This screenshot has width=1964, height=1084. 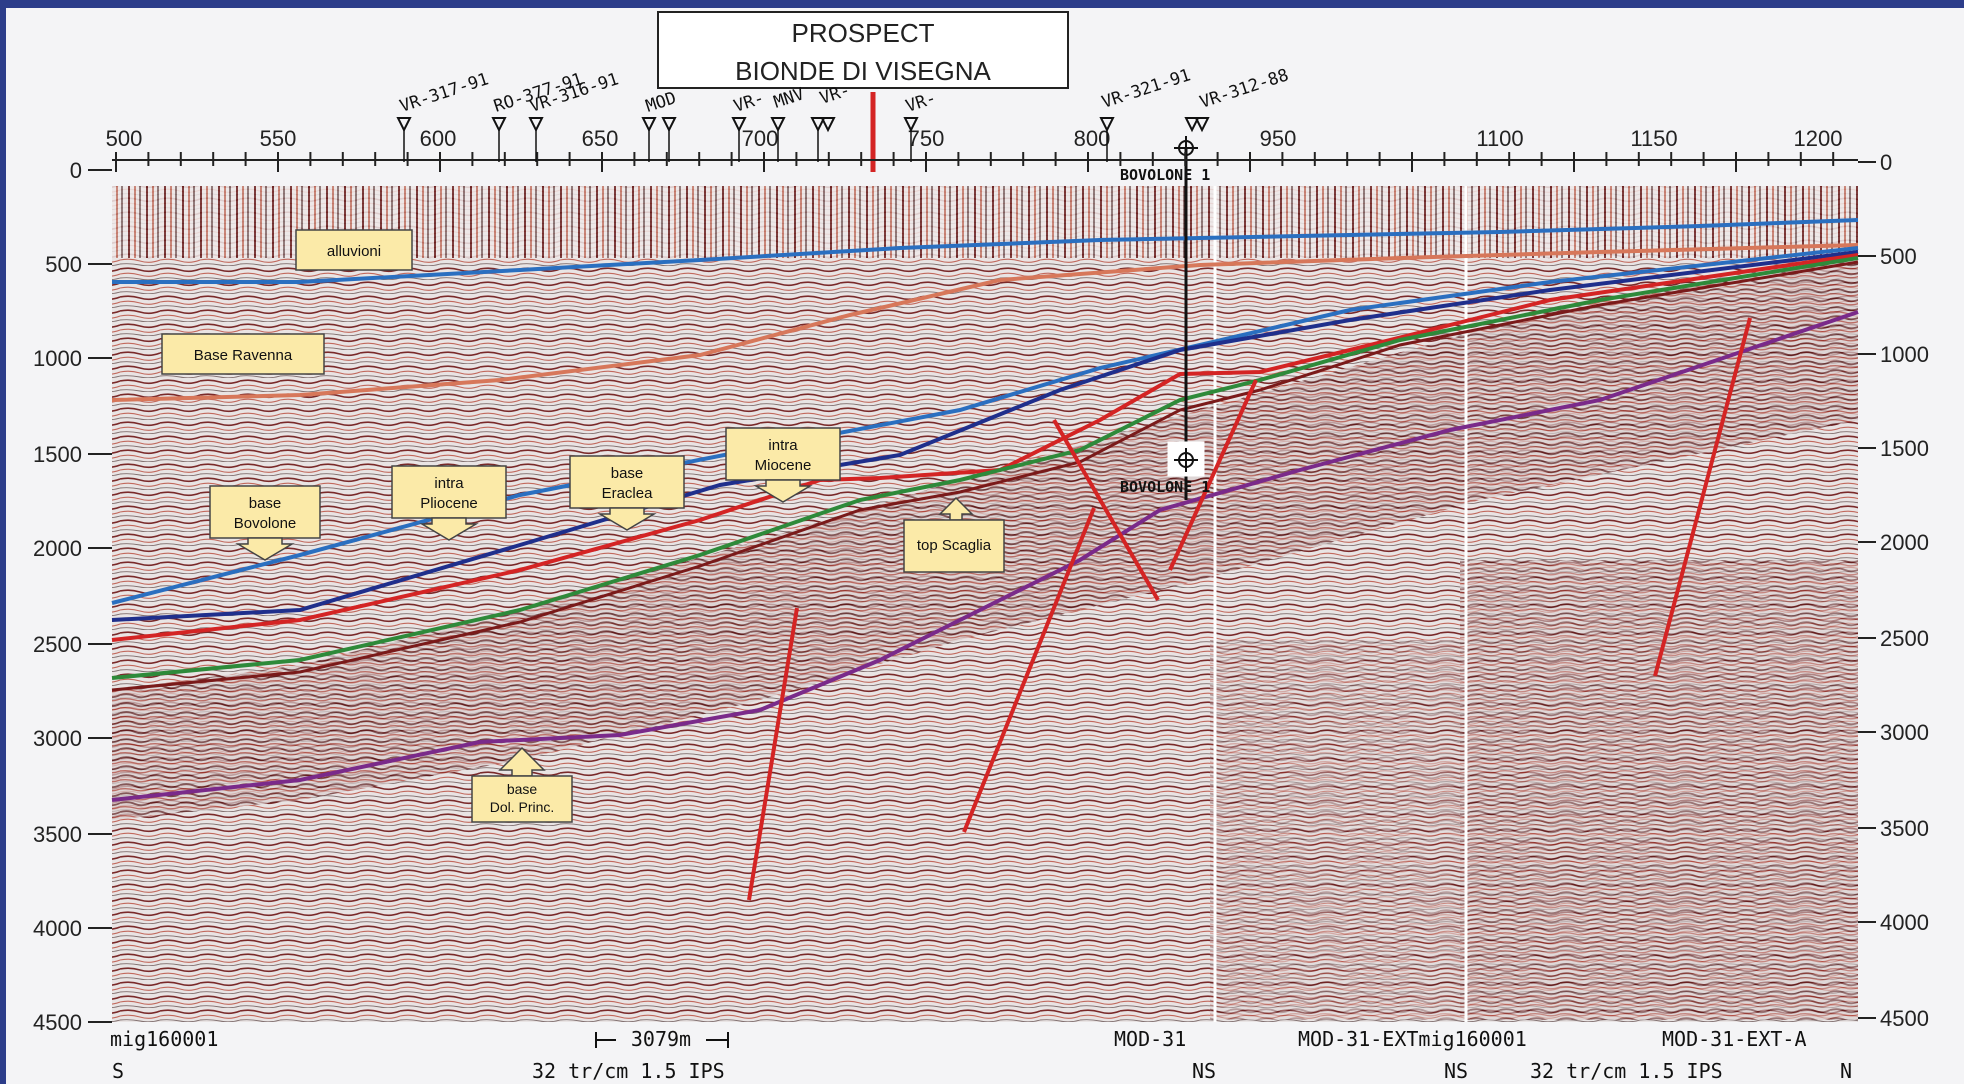 I want to click on label-intra-miocene: intra Miocene, so click(x=783, y=465).